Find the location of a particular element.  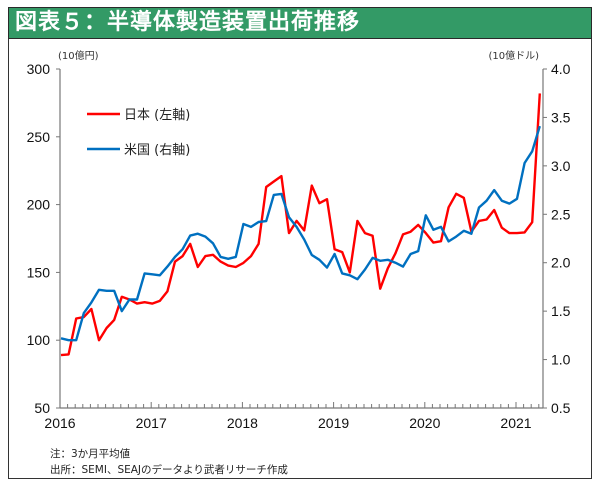

right-axis-unit: (10億ドル) is located at coordinates (513, 55).